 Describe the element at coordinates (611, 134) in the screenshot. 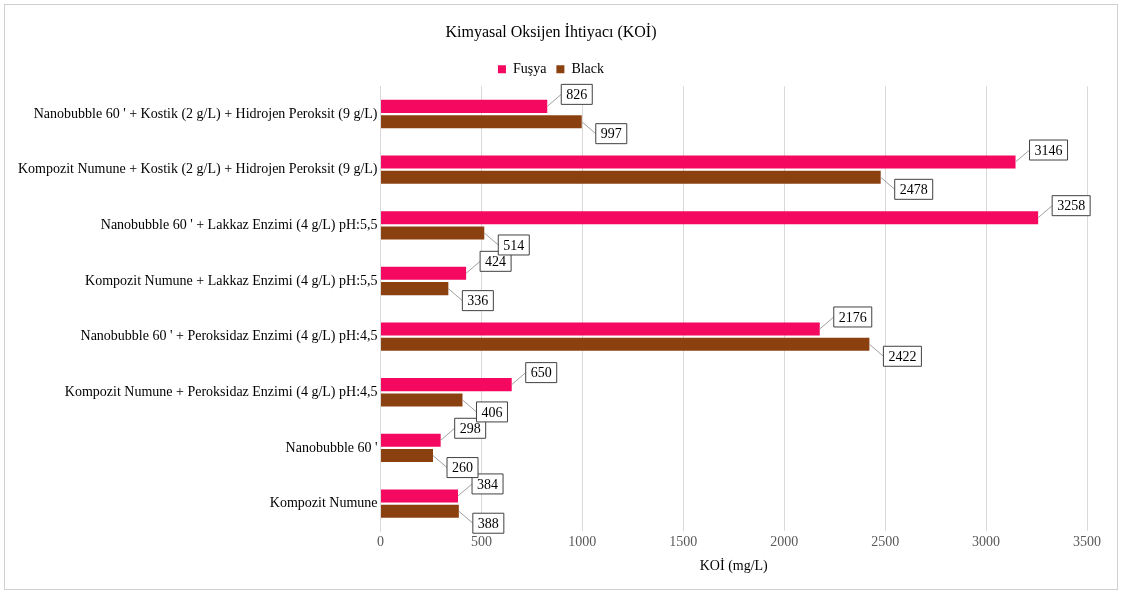

I see `data-label: 997` at that location.